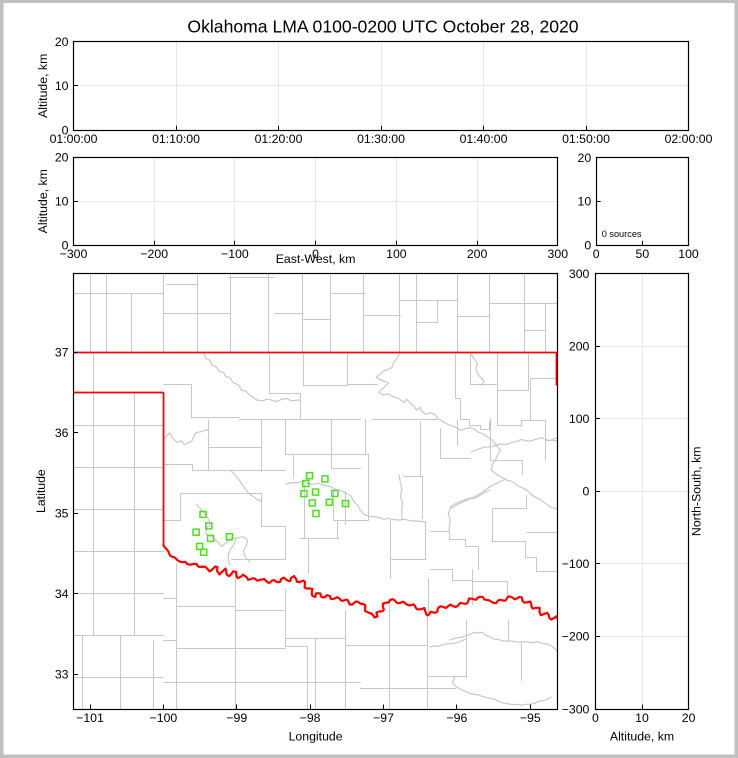 Image resolution: width=738 pixels, height=758 pixels. Describe the element at coordinates (62, 513) in the screenshot. I see `svg-text: 35` at that location.